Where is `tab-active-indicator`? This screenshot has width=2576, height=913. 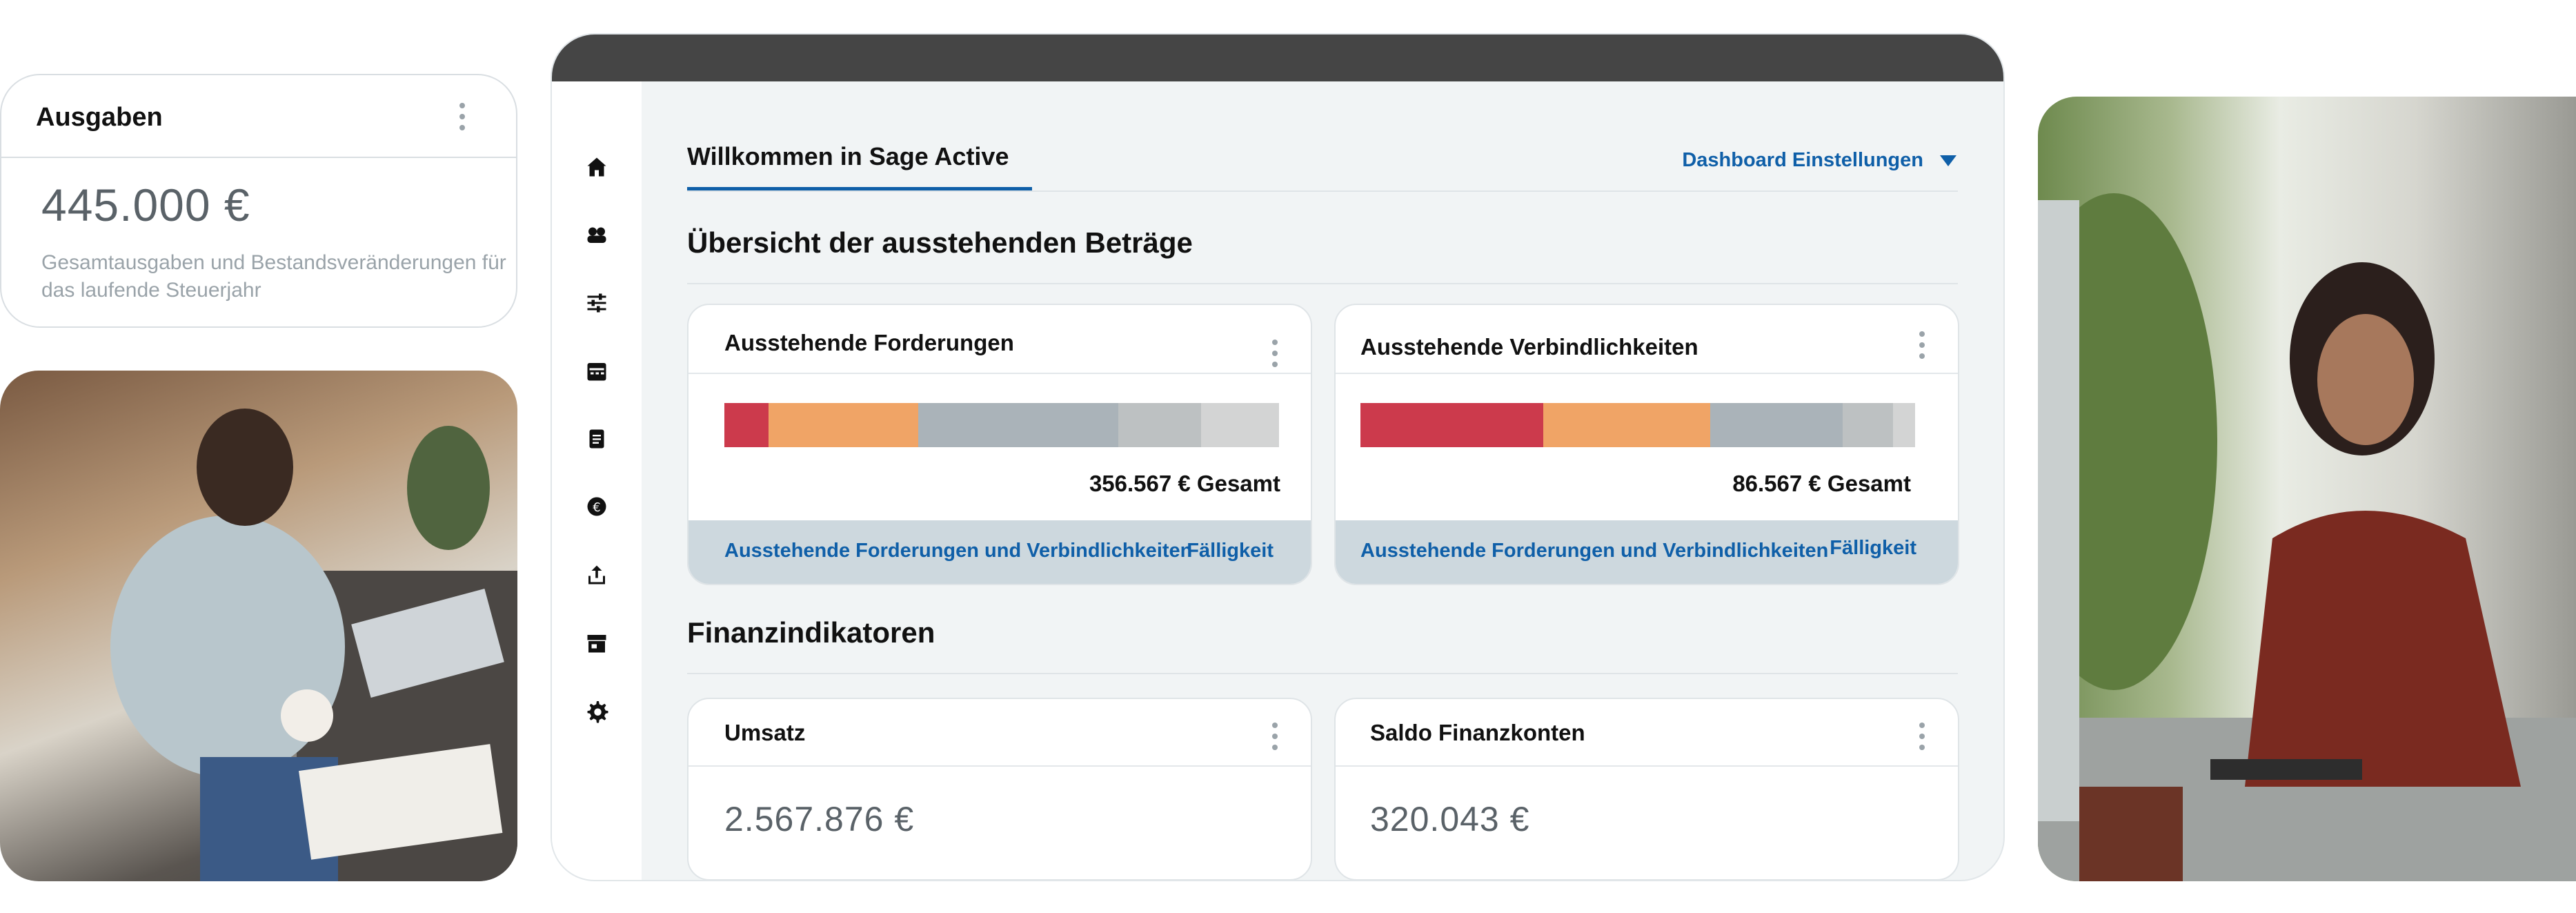 tab-active-indicator is located at coordinates (859, 189).